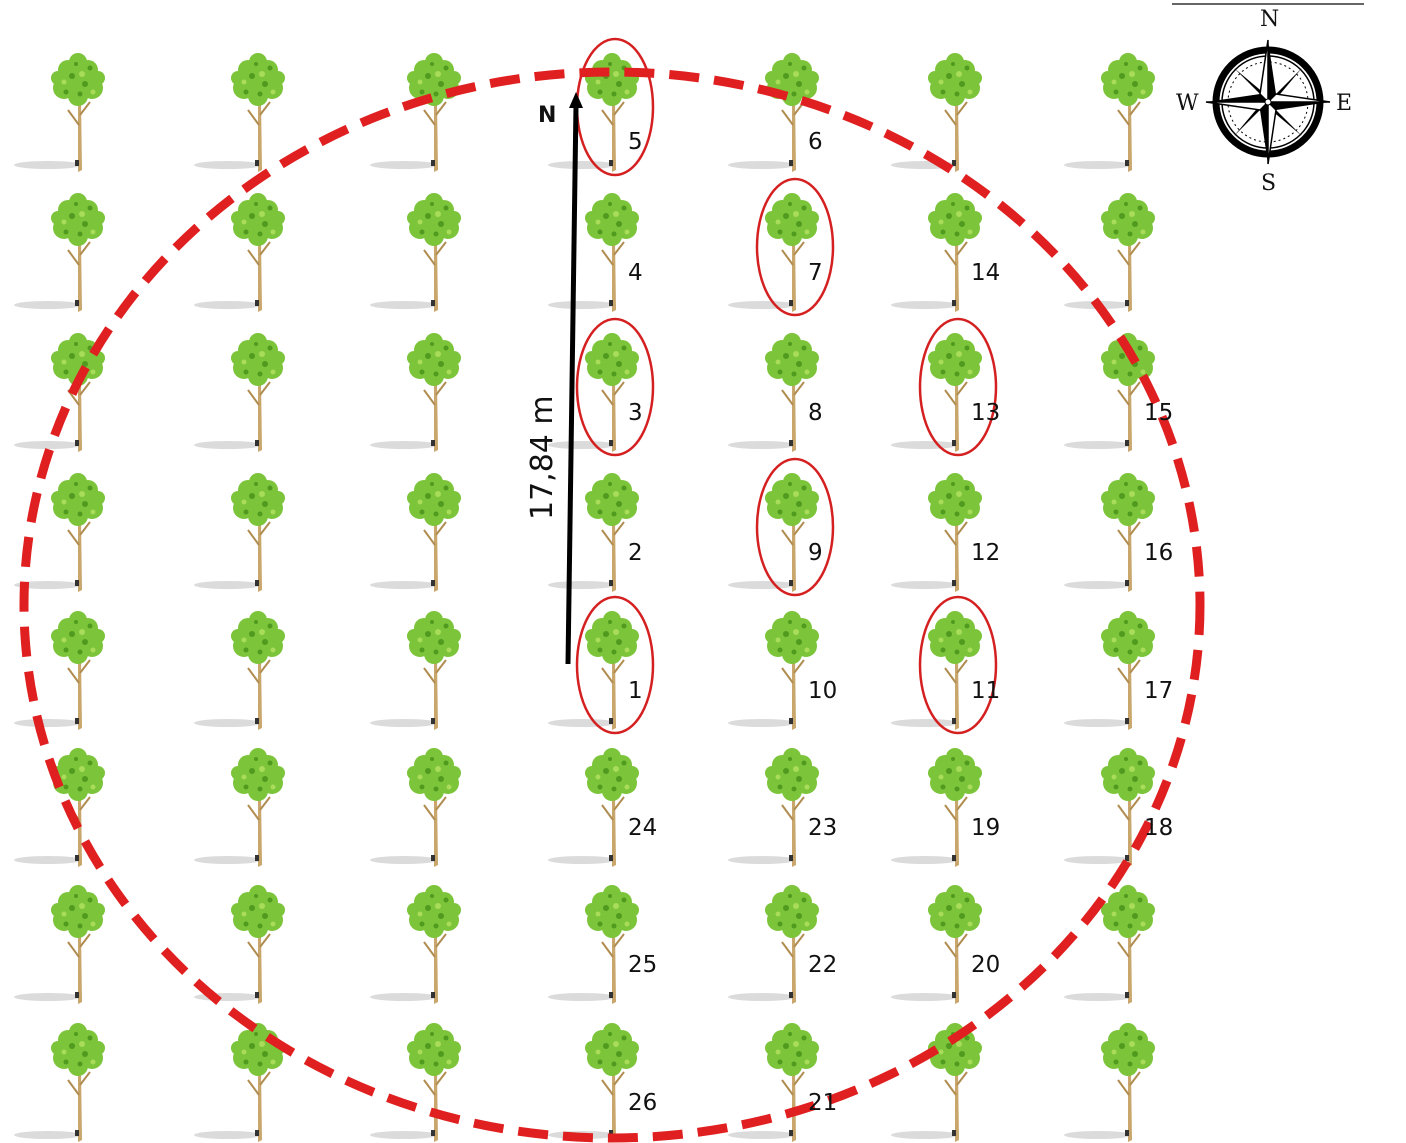 This screenshot has width=1406, height=1143. Describe the element at coordinates (815, 553) in the screenshot. I see `tree-number-label: 9` at that location.